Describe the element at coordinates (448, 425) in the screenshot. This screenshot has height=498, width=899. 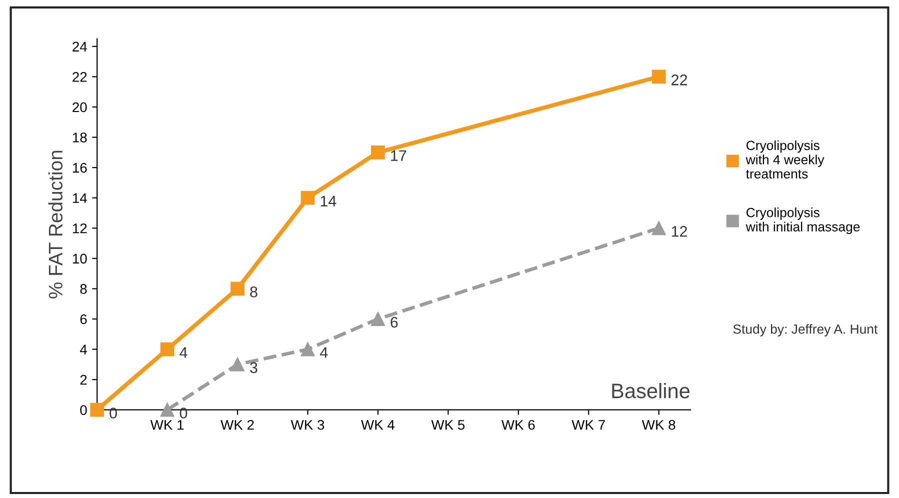
I see `x-tick-label: WK 5` at that location.